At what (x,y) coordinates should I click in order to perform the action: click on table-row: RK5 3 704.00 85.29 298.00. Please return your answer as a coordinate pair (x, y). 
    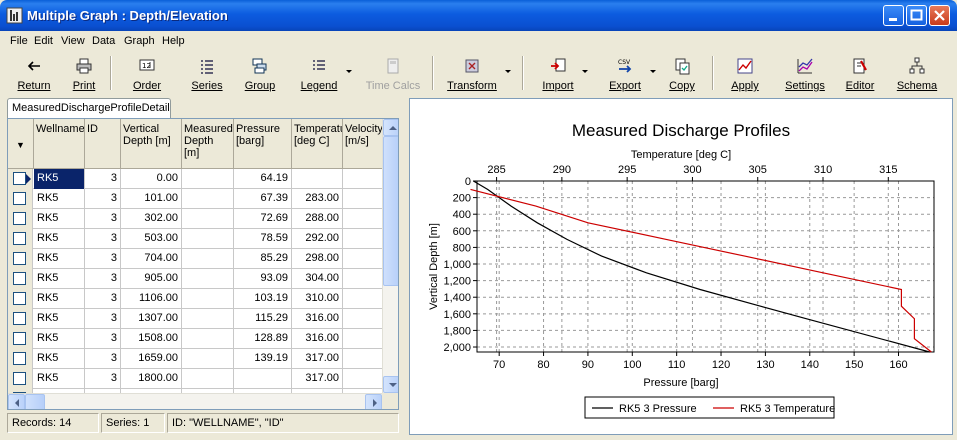
    Looking at the image, I should click on (195, 259).